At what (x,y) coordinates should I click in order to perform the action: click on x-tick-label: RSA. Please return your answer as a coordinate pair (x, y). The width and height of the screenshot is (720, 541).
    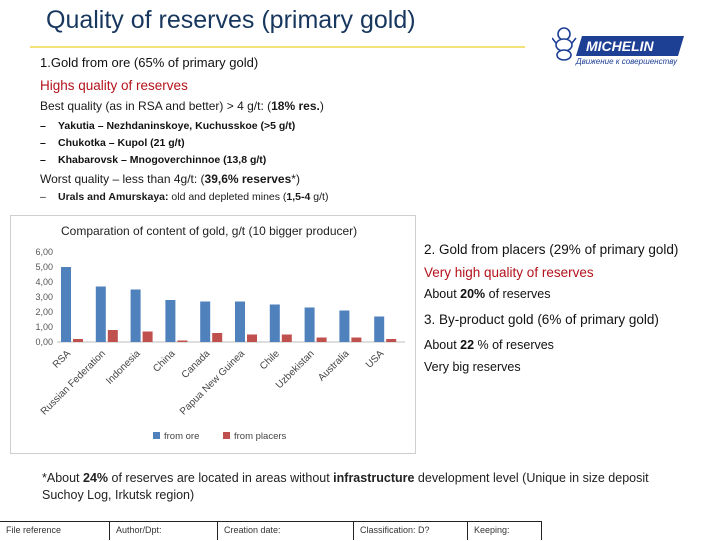
    Looking at the image, I should click on (62, 359).